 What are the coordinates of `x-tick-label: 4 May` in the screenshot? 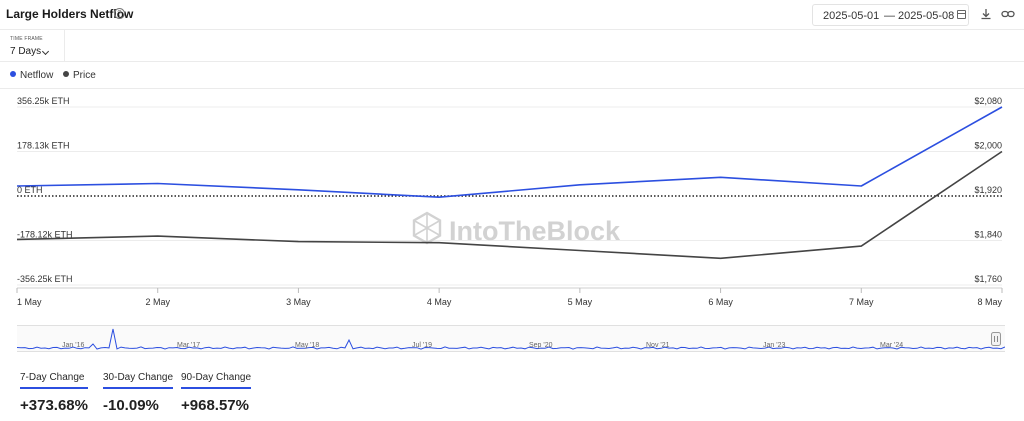 It's located at (439, 302).